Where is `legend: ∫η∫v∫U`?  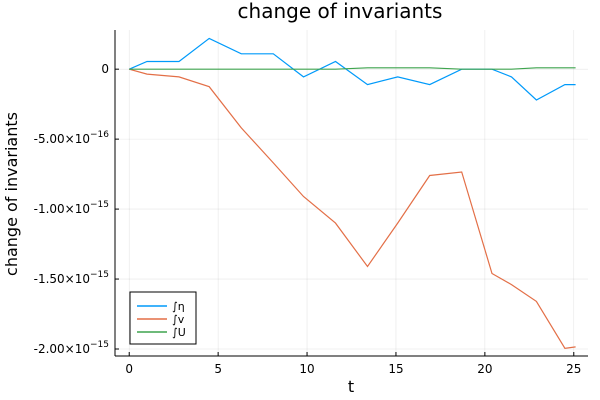 legend: ∫η∫v∫U is located at coordinates (163, 318).